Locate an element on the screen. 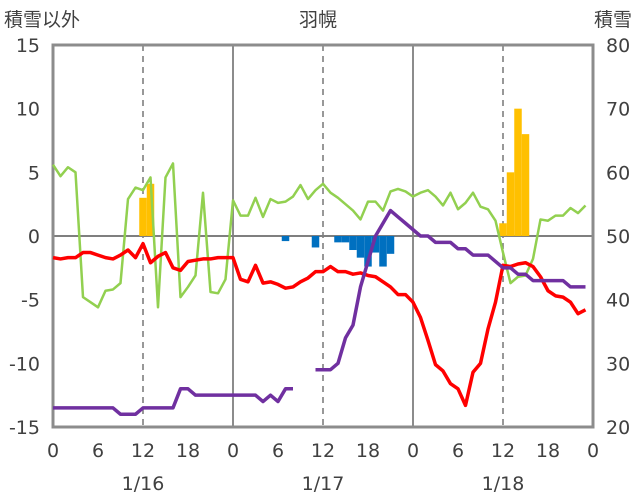 Image resolution: width=636 pixels, height=501 pixels. right-tick-label: 60 is located at coordinates (618, 173).